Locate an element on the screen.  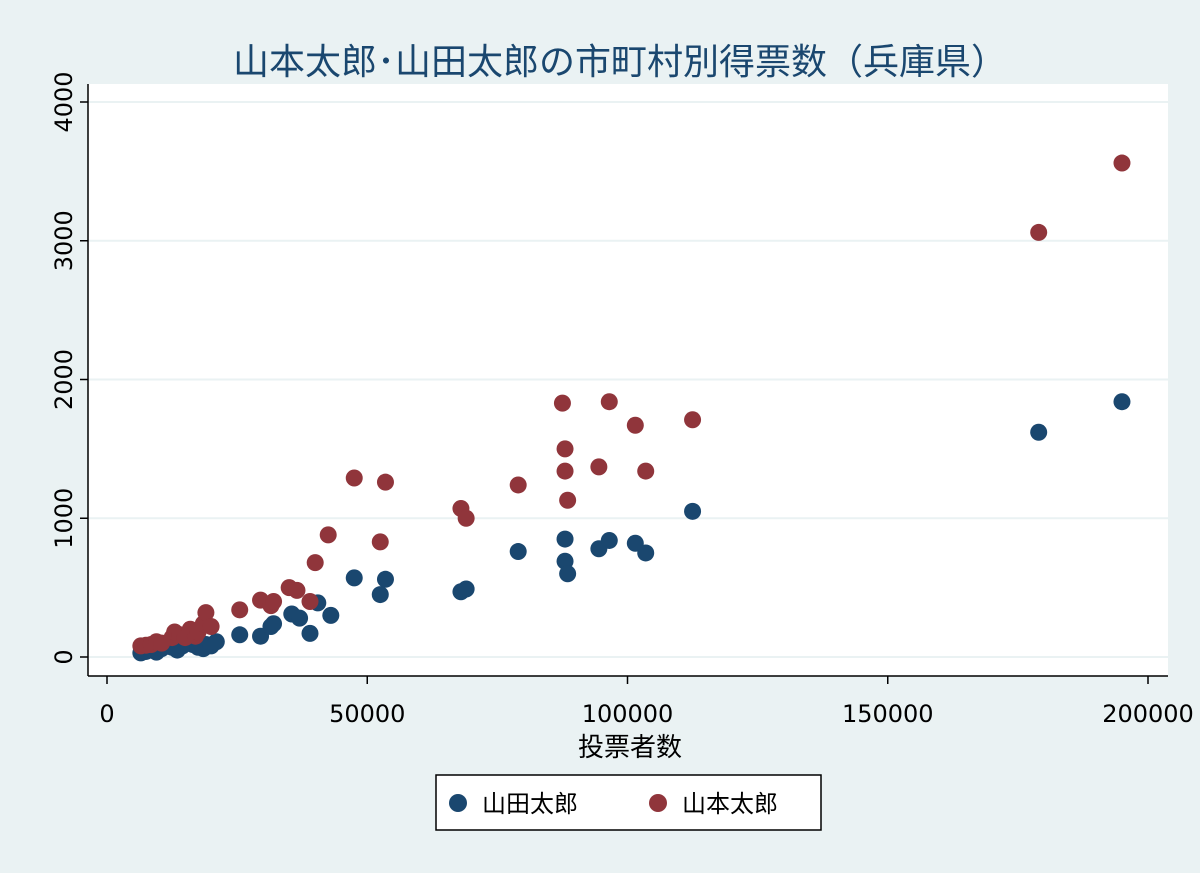
x-tick-label: 50000 is located at coordinates (367, 714).